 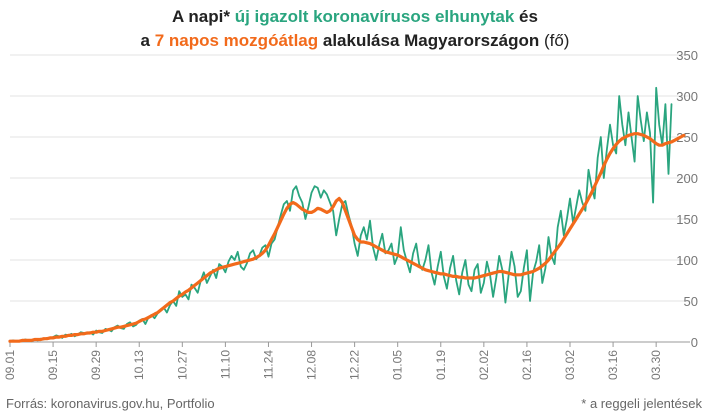 I want to click on title-text: és, so click(x=526, y=16).